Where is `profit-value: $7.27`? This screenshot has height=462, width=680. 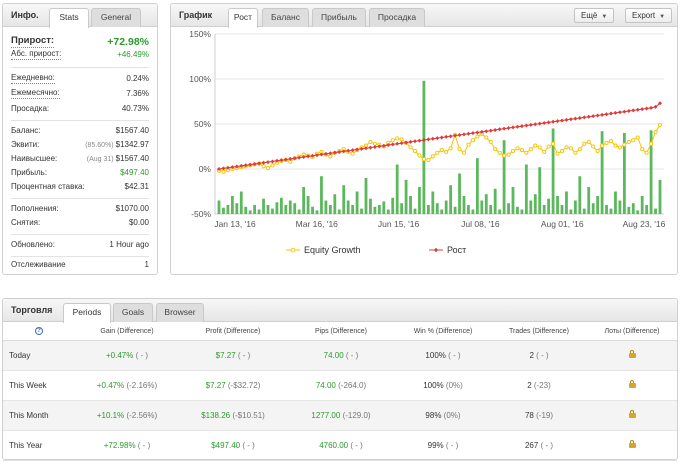
profit-value: $7.27 is located at coordinates (215, 385).